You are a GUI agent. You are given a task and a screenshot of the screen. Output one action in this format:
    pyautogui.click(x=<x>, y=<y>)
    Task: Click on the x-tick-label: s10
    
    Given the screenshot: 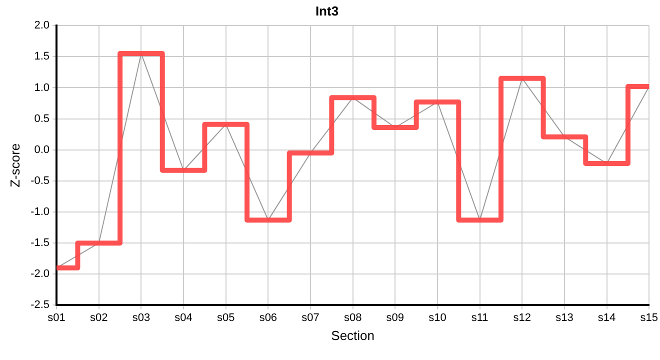 What is the action you would take?
    pyautogui.click(x=437, y=318)
    